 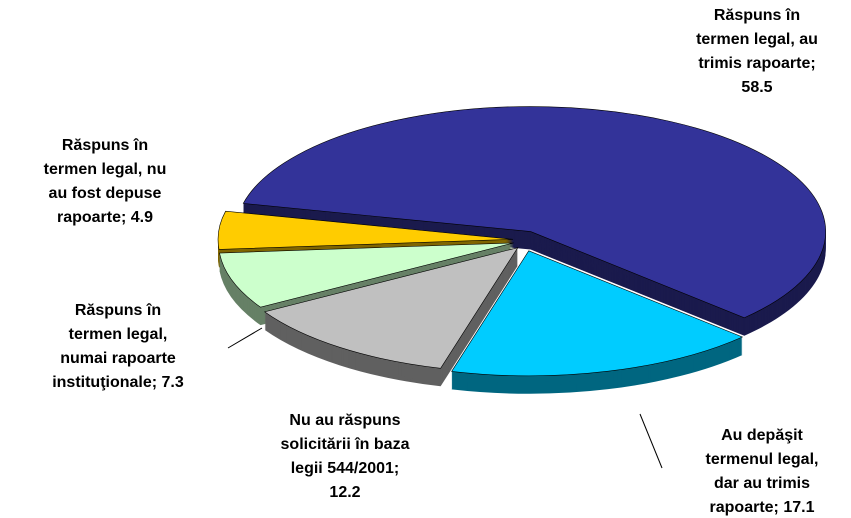 I want to click on label-line: Nu au răspuns, so click(x=344, y=420).